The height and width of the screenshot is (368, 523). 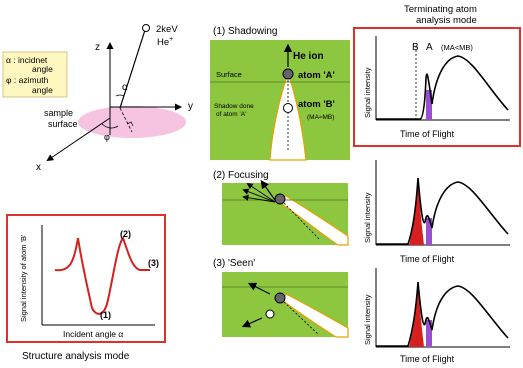 I want to click on structure-label-1: (1), so click(x=105, y=315).